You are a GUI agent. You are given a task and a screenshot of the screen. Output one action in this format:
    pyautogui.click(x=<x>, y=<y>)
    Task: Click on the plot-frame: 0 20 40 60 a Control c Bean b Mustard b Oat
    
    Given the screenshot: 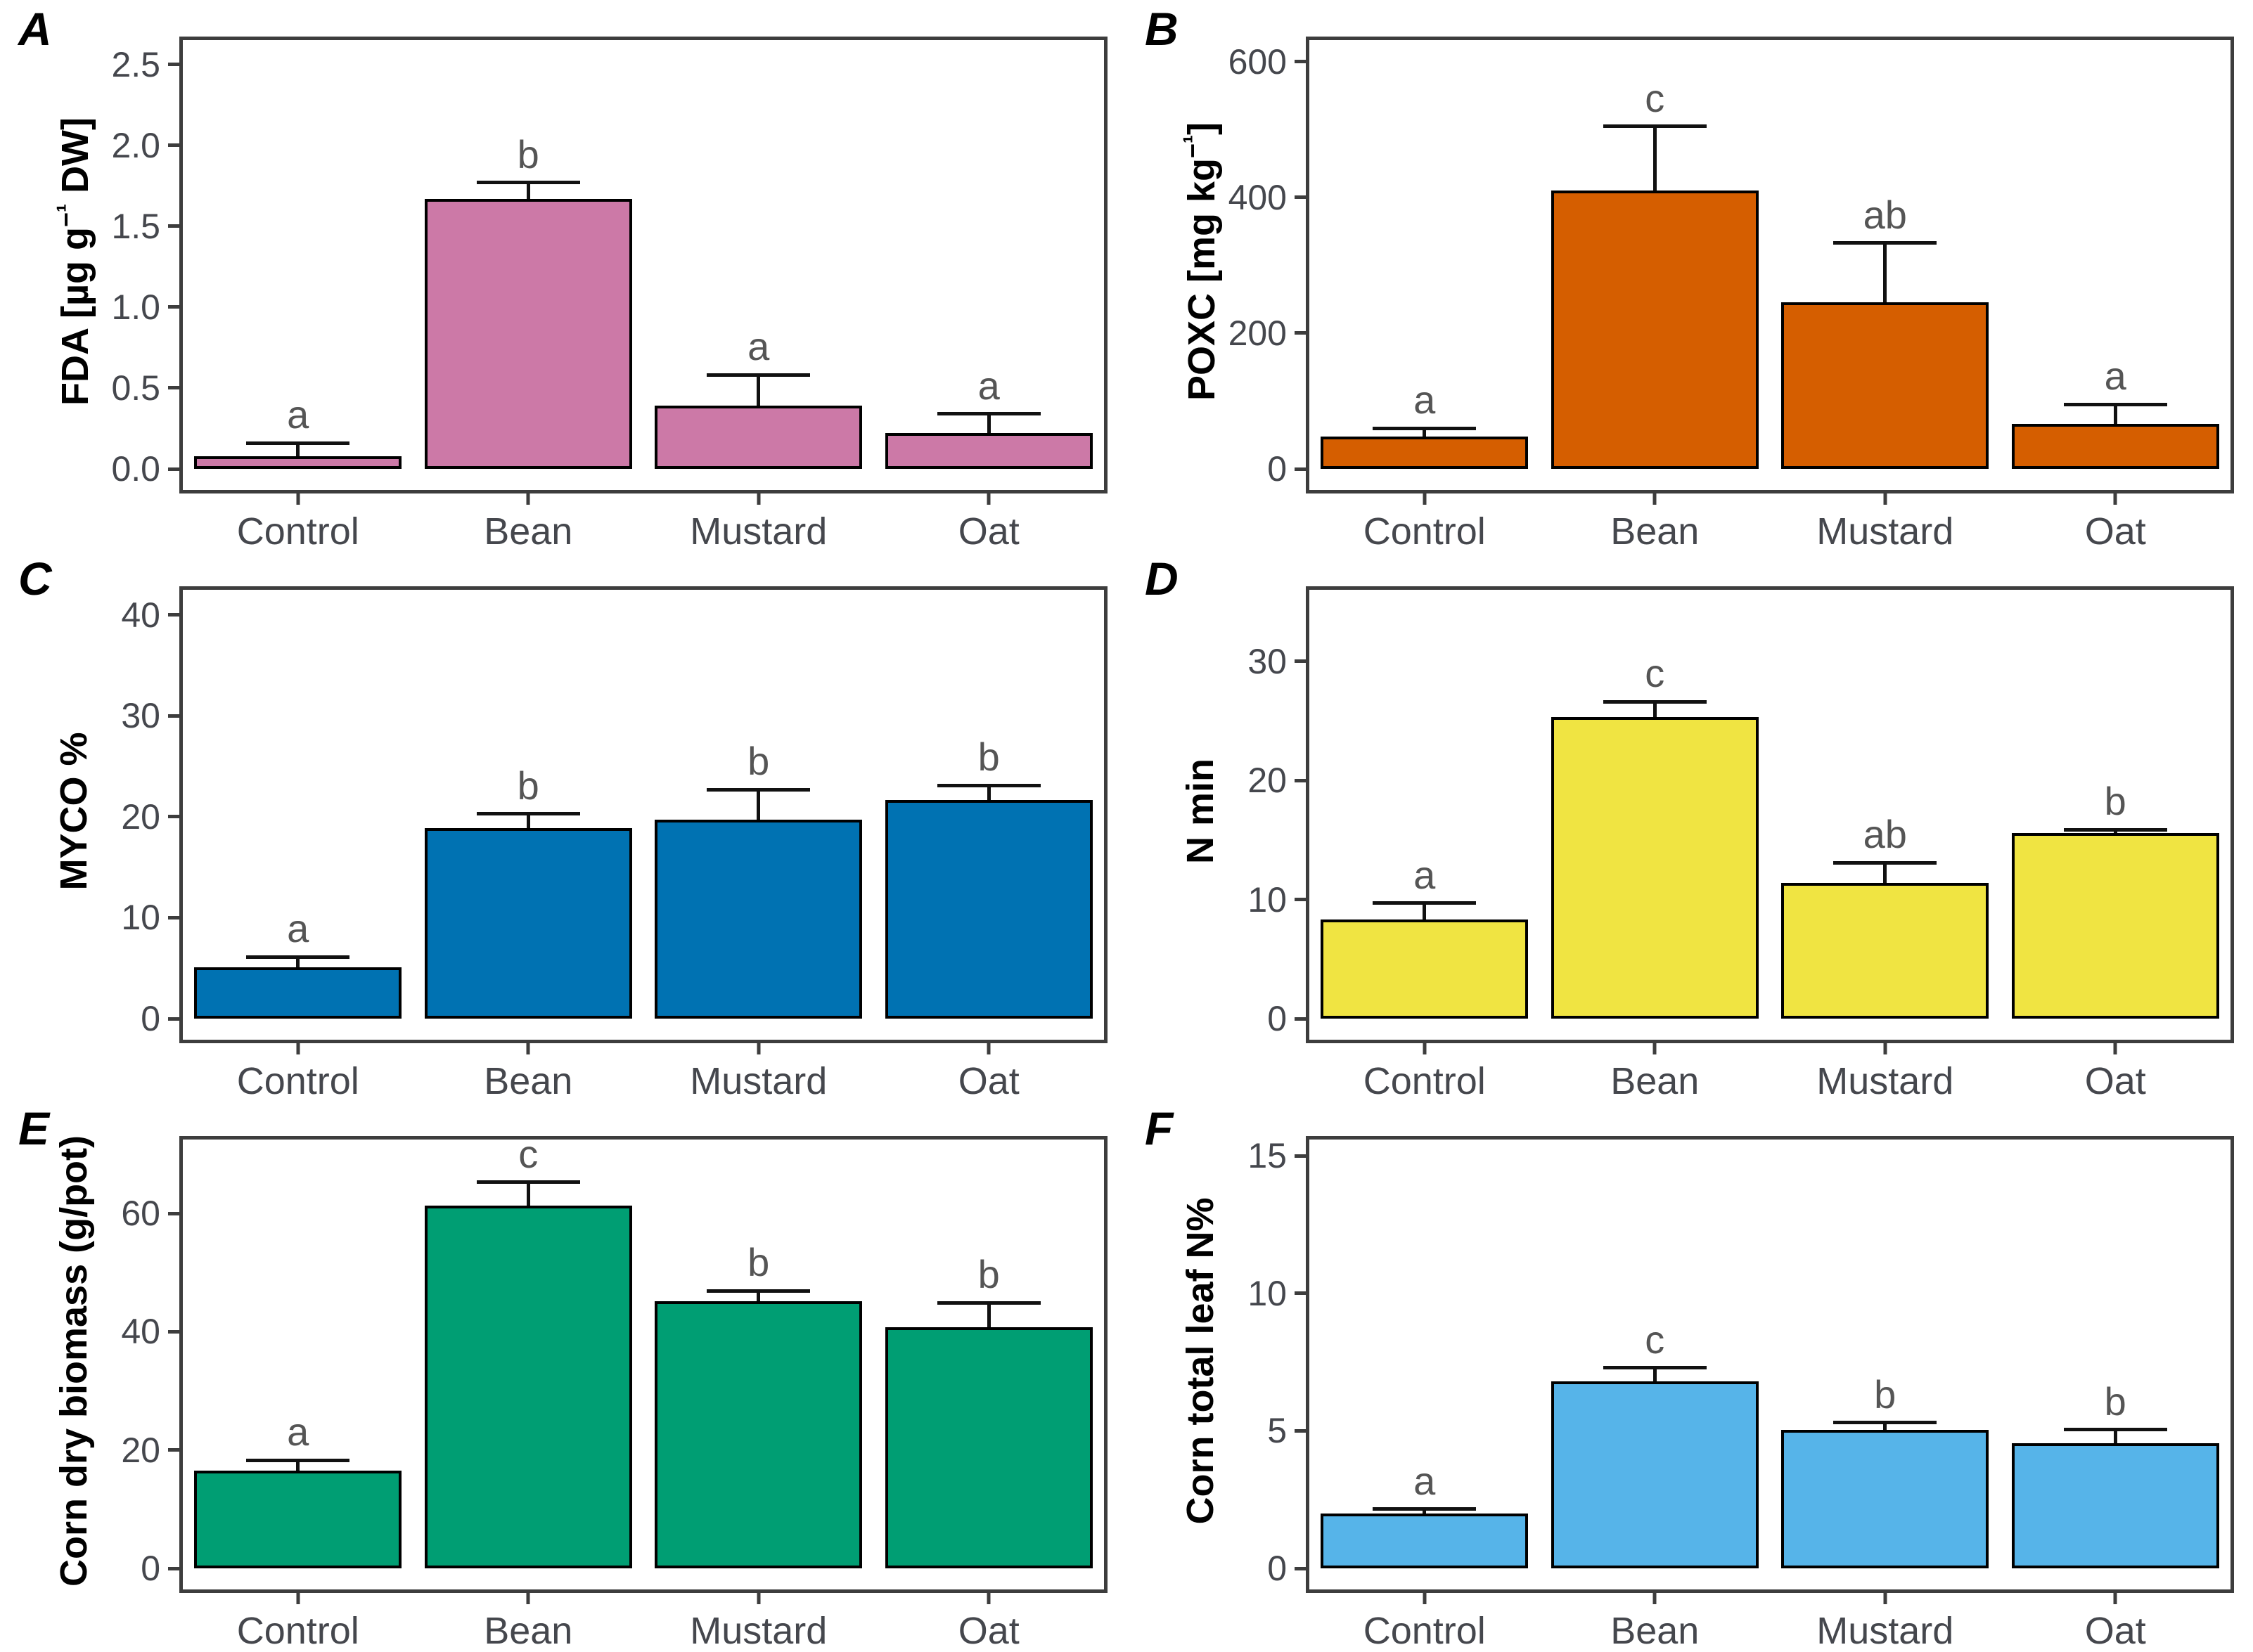 What is the action you would take?
    pyautogui.click(x=614, y=1390)
    